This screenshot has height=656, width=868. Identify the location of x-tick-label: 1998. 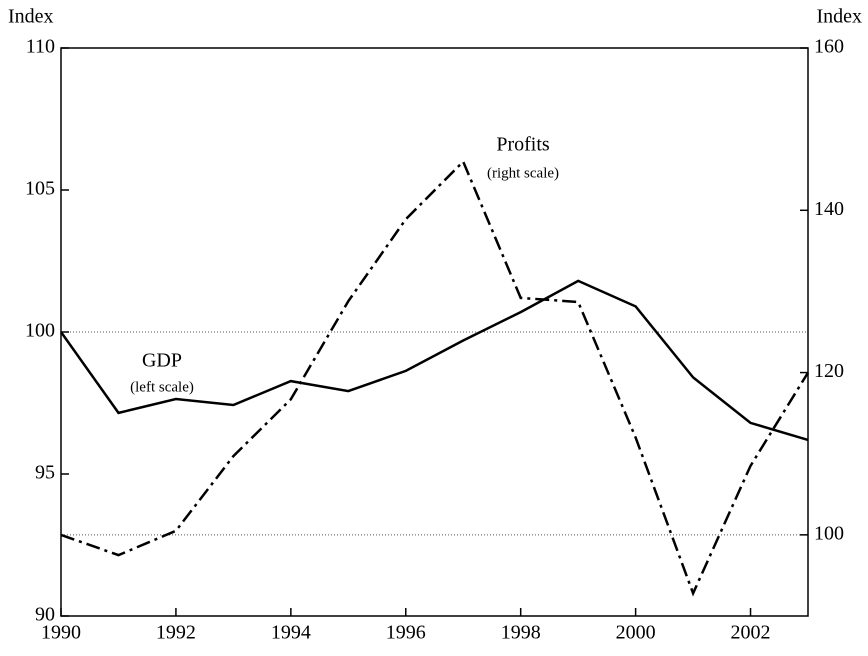
(521, 633).